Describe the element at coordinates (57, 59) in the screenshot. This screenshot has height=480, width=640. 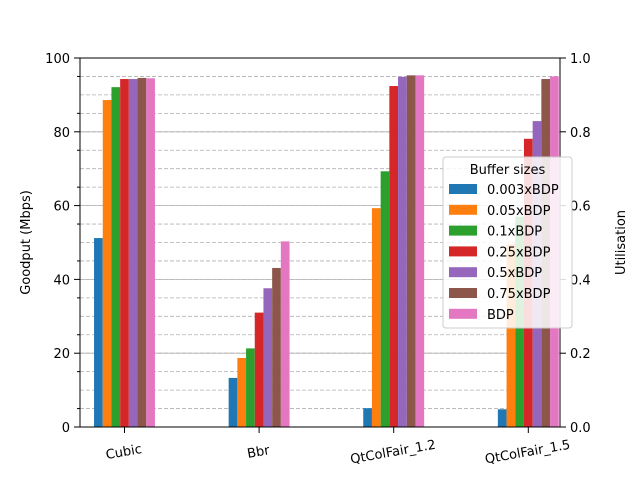
I see `y-tick-label: 100` at that location.